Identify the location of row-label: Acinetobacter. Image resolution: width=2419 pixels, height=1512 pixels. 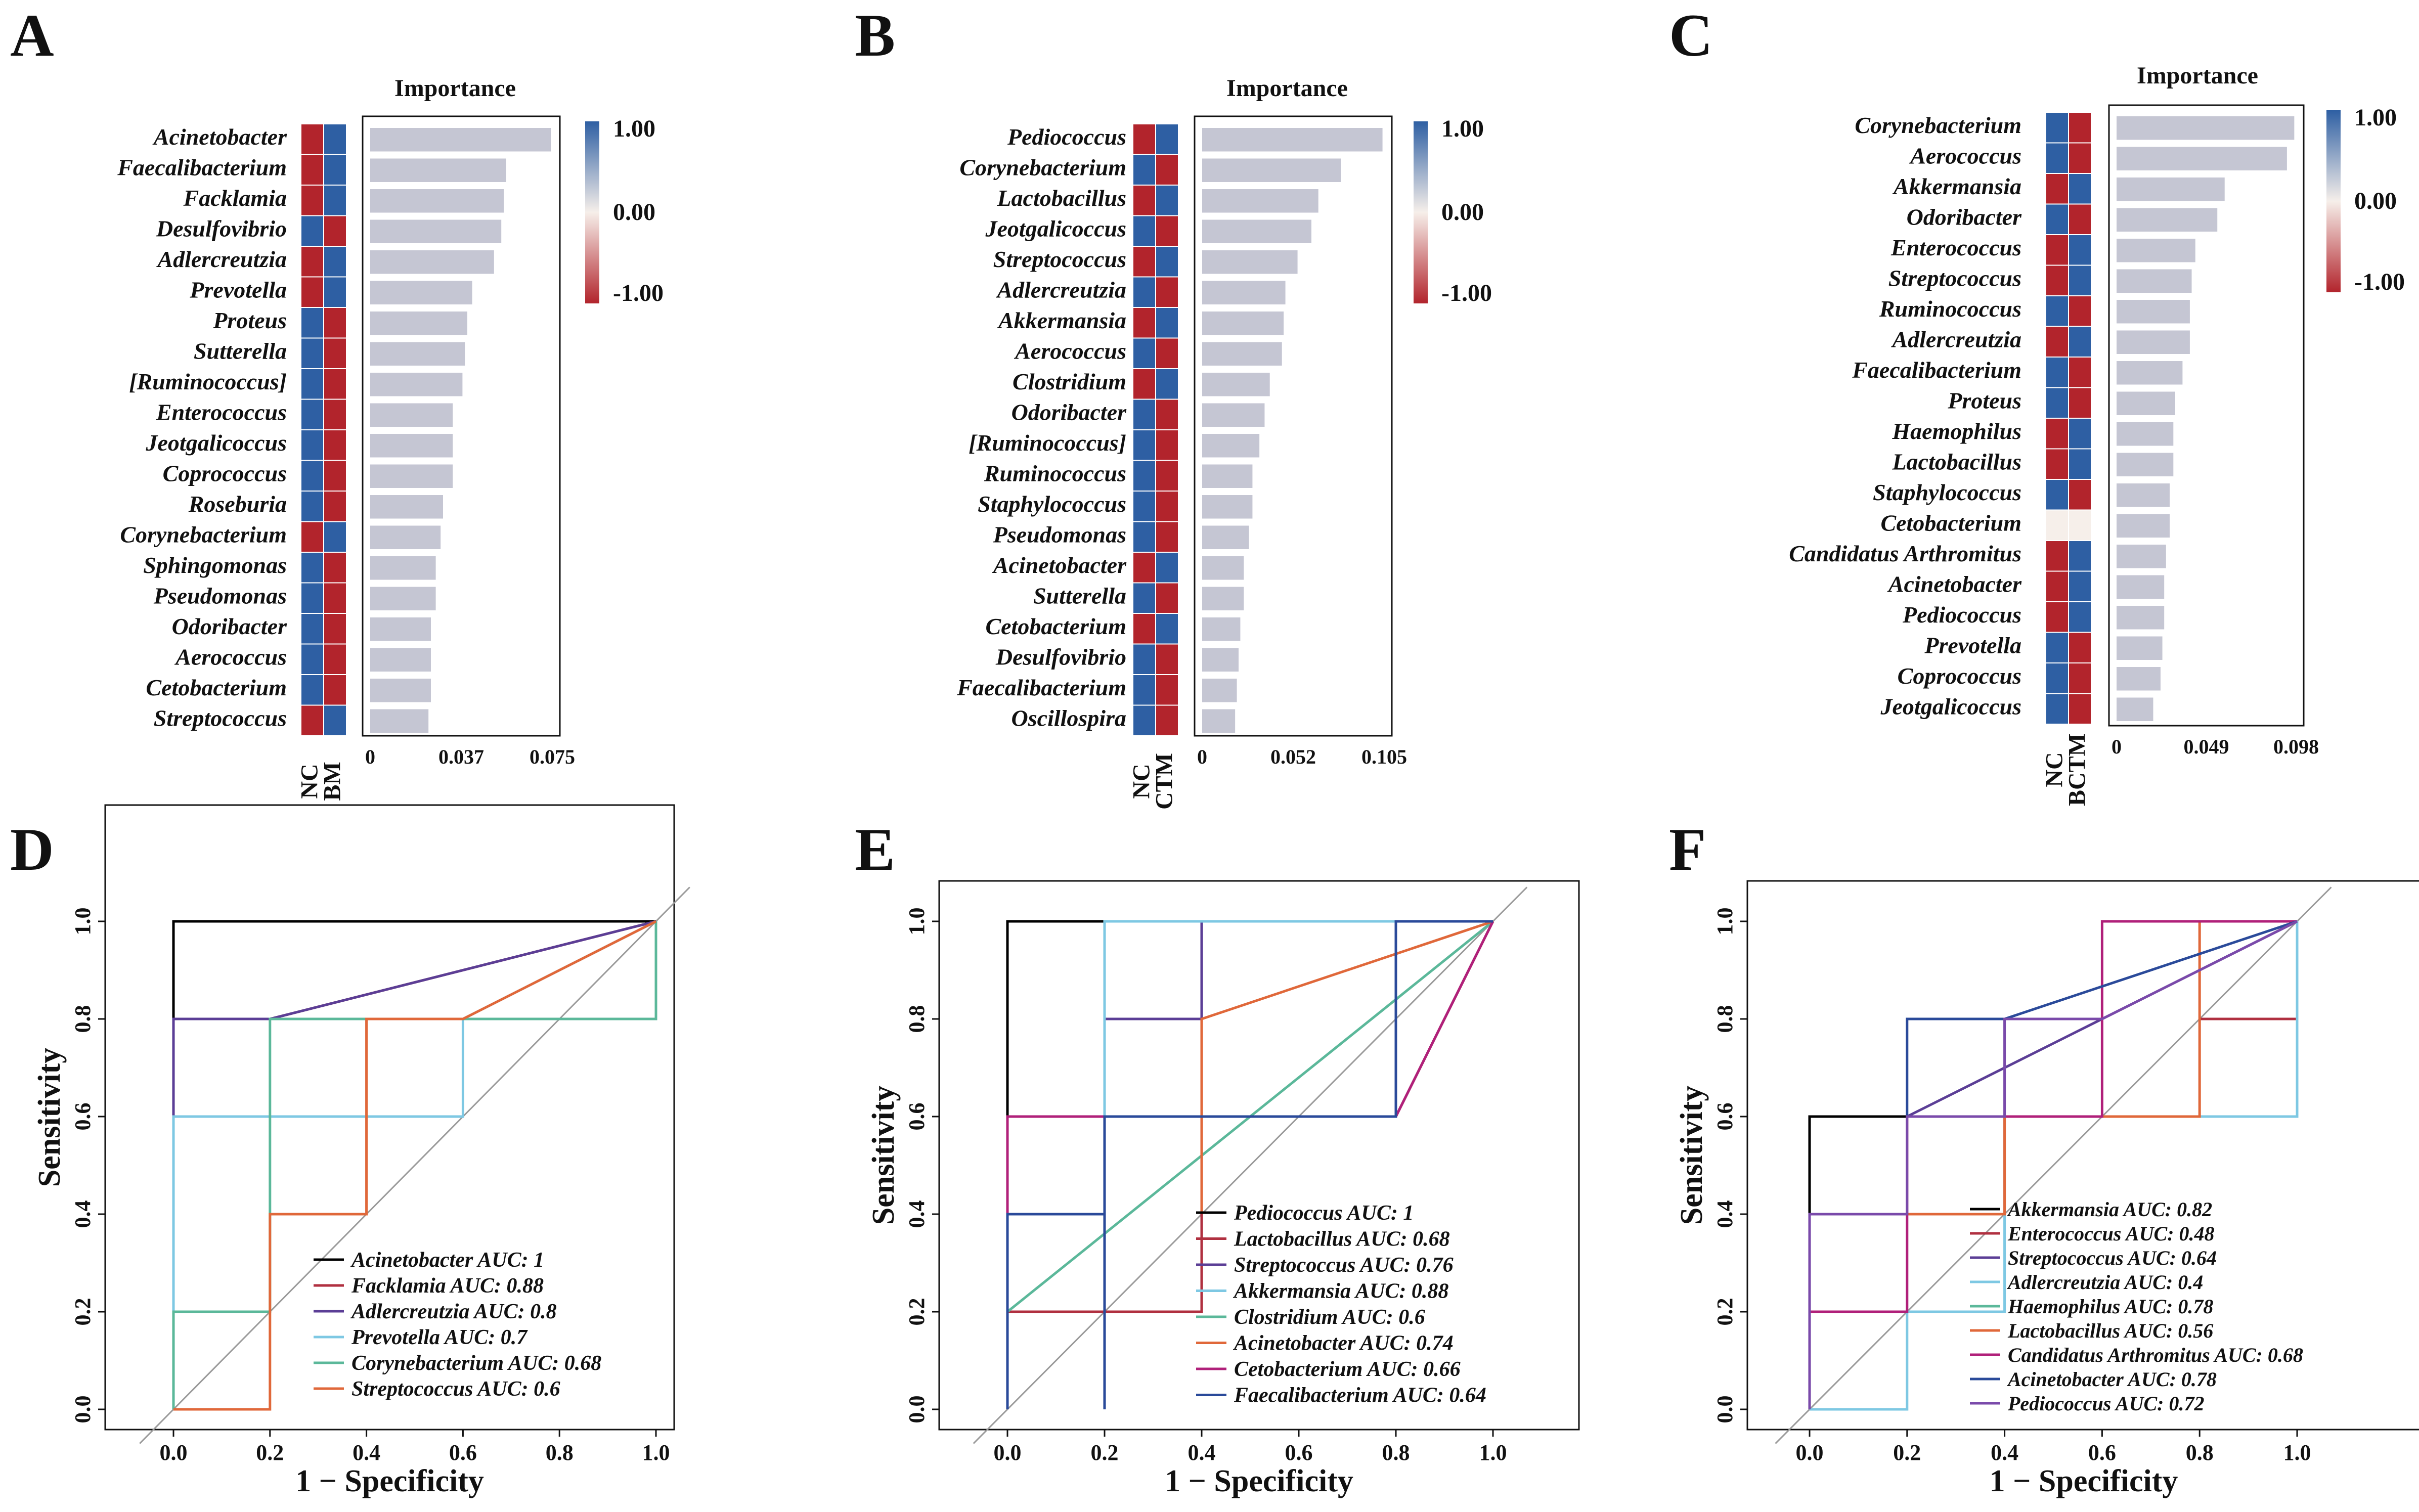
(220, 137).